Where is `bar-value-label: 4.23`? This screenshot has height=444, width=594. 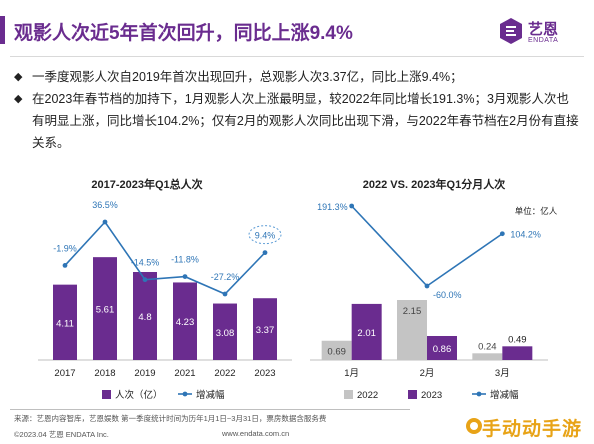
bar-value-label: 4.23 is located at coordinates (185, 322).